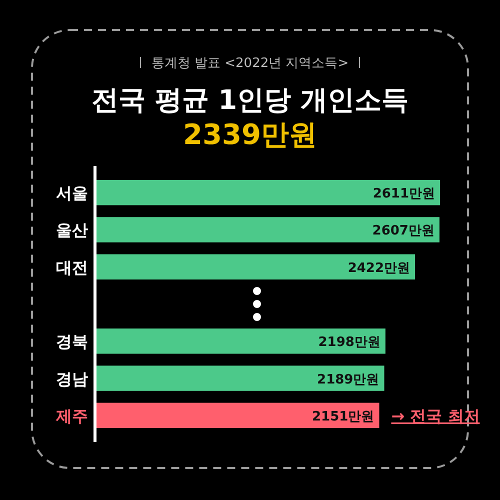  I want to click on data-label: 2422만원, so click(379, 268).